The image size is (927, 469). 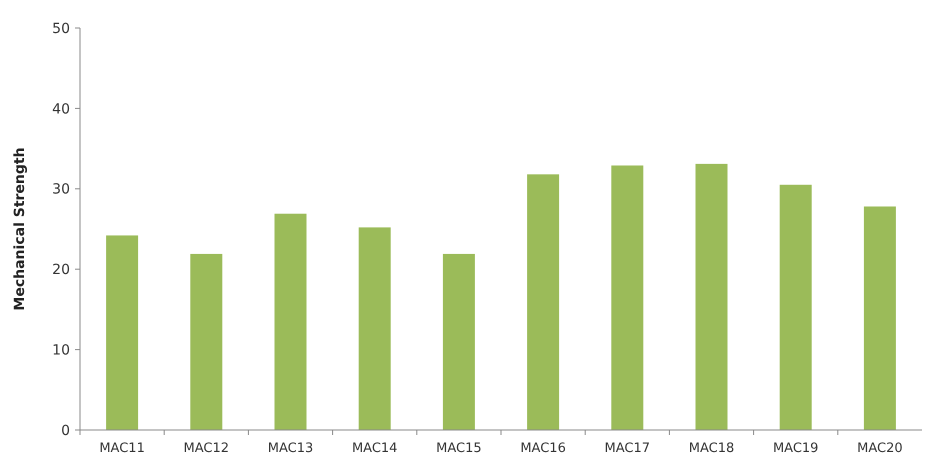 I want to click on y-tick-label: 50, so click(x=61, y=28).